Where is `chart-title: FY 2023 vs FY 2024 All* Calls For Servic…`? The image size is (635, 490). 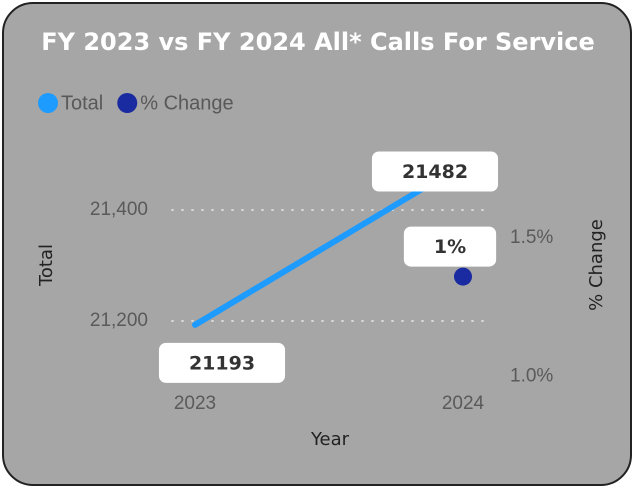 chart-title: FY 2023 vs FY 2024 All* Calls For Servic… is located at coordinates (318, 42).